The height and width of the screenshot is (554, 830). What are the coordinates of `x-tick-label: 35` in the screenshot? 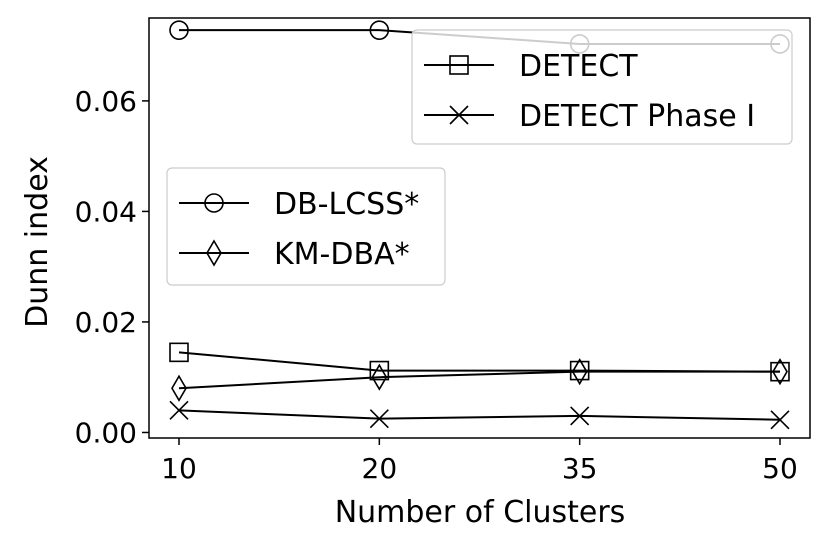 It's located at (580, 468).